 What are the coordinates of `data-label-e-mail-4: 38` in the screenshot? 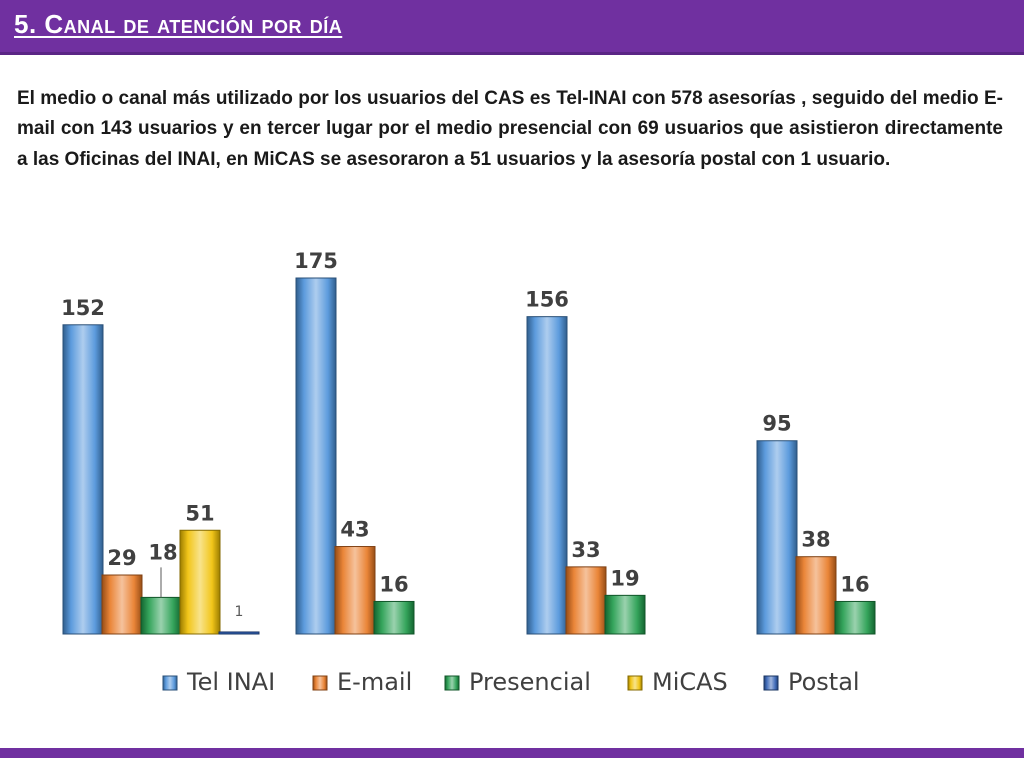 It's located at (815, 540).